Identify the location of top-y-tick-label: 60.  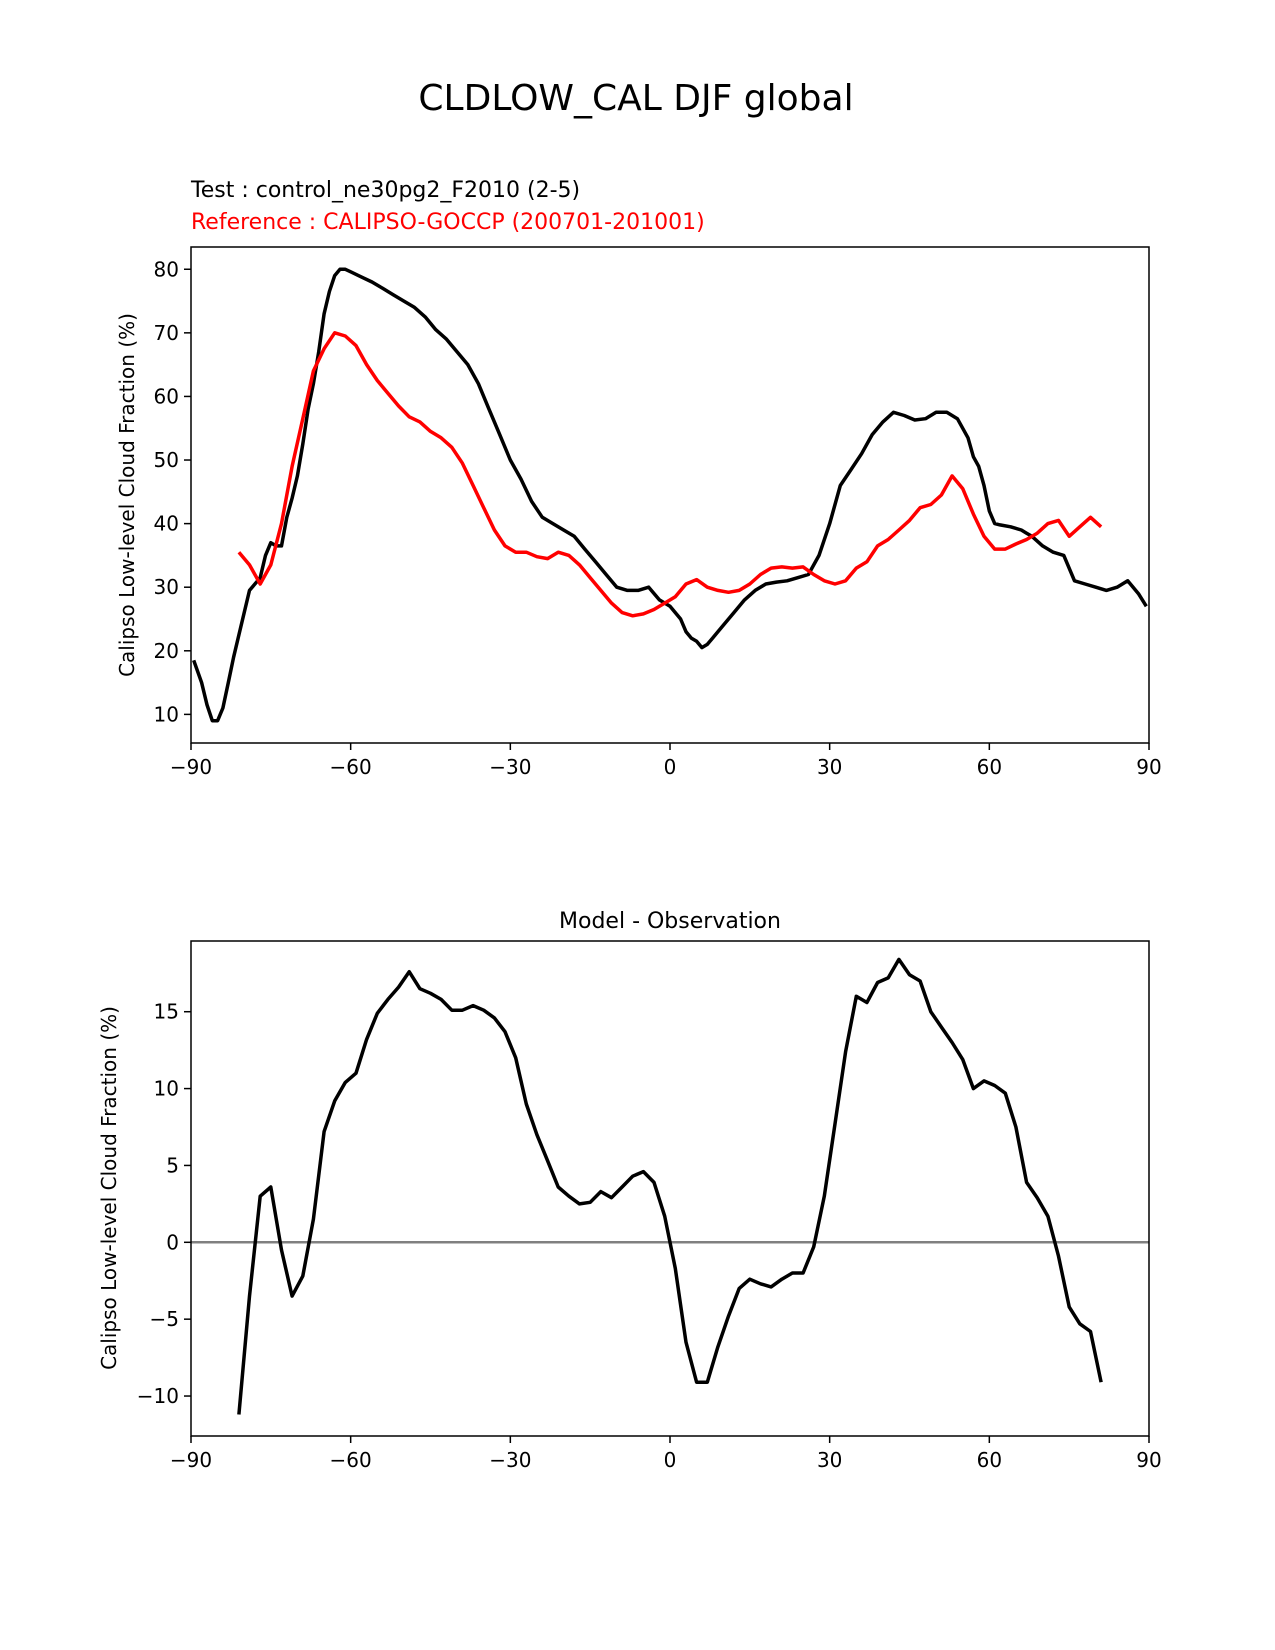
(166, 396).